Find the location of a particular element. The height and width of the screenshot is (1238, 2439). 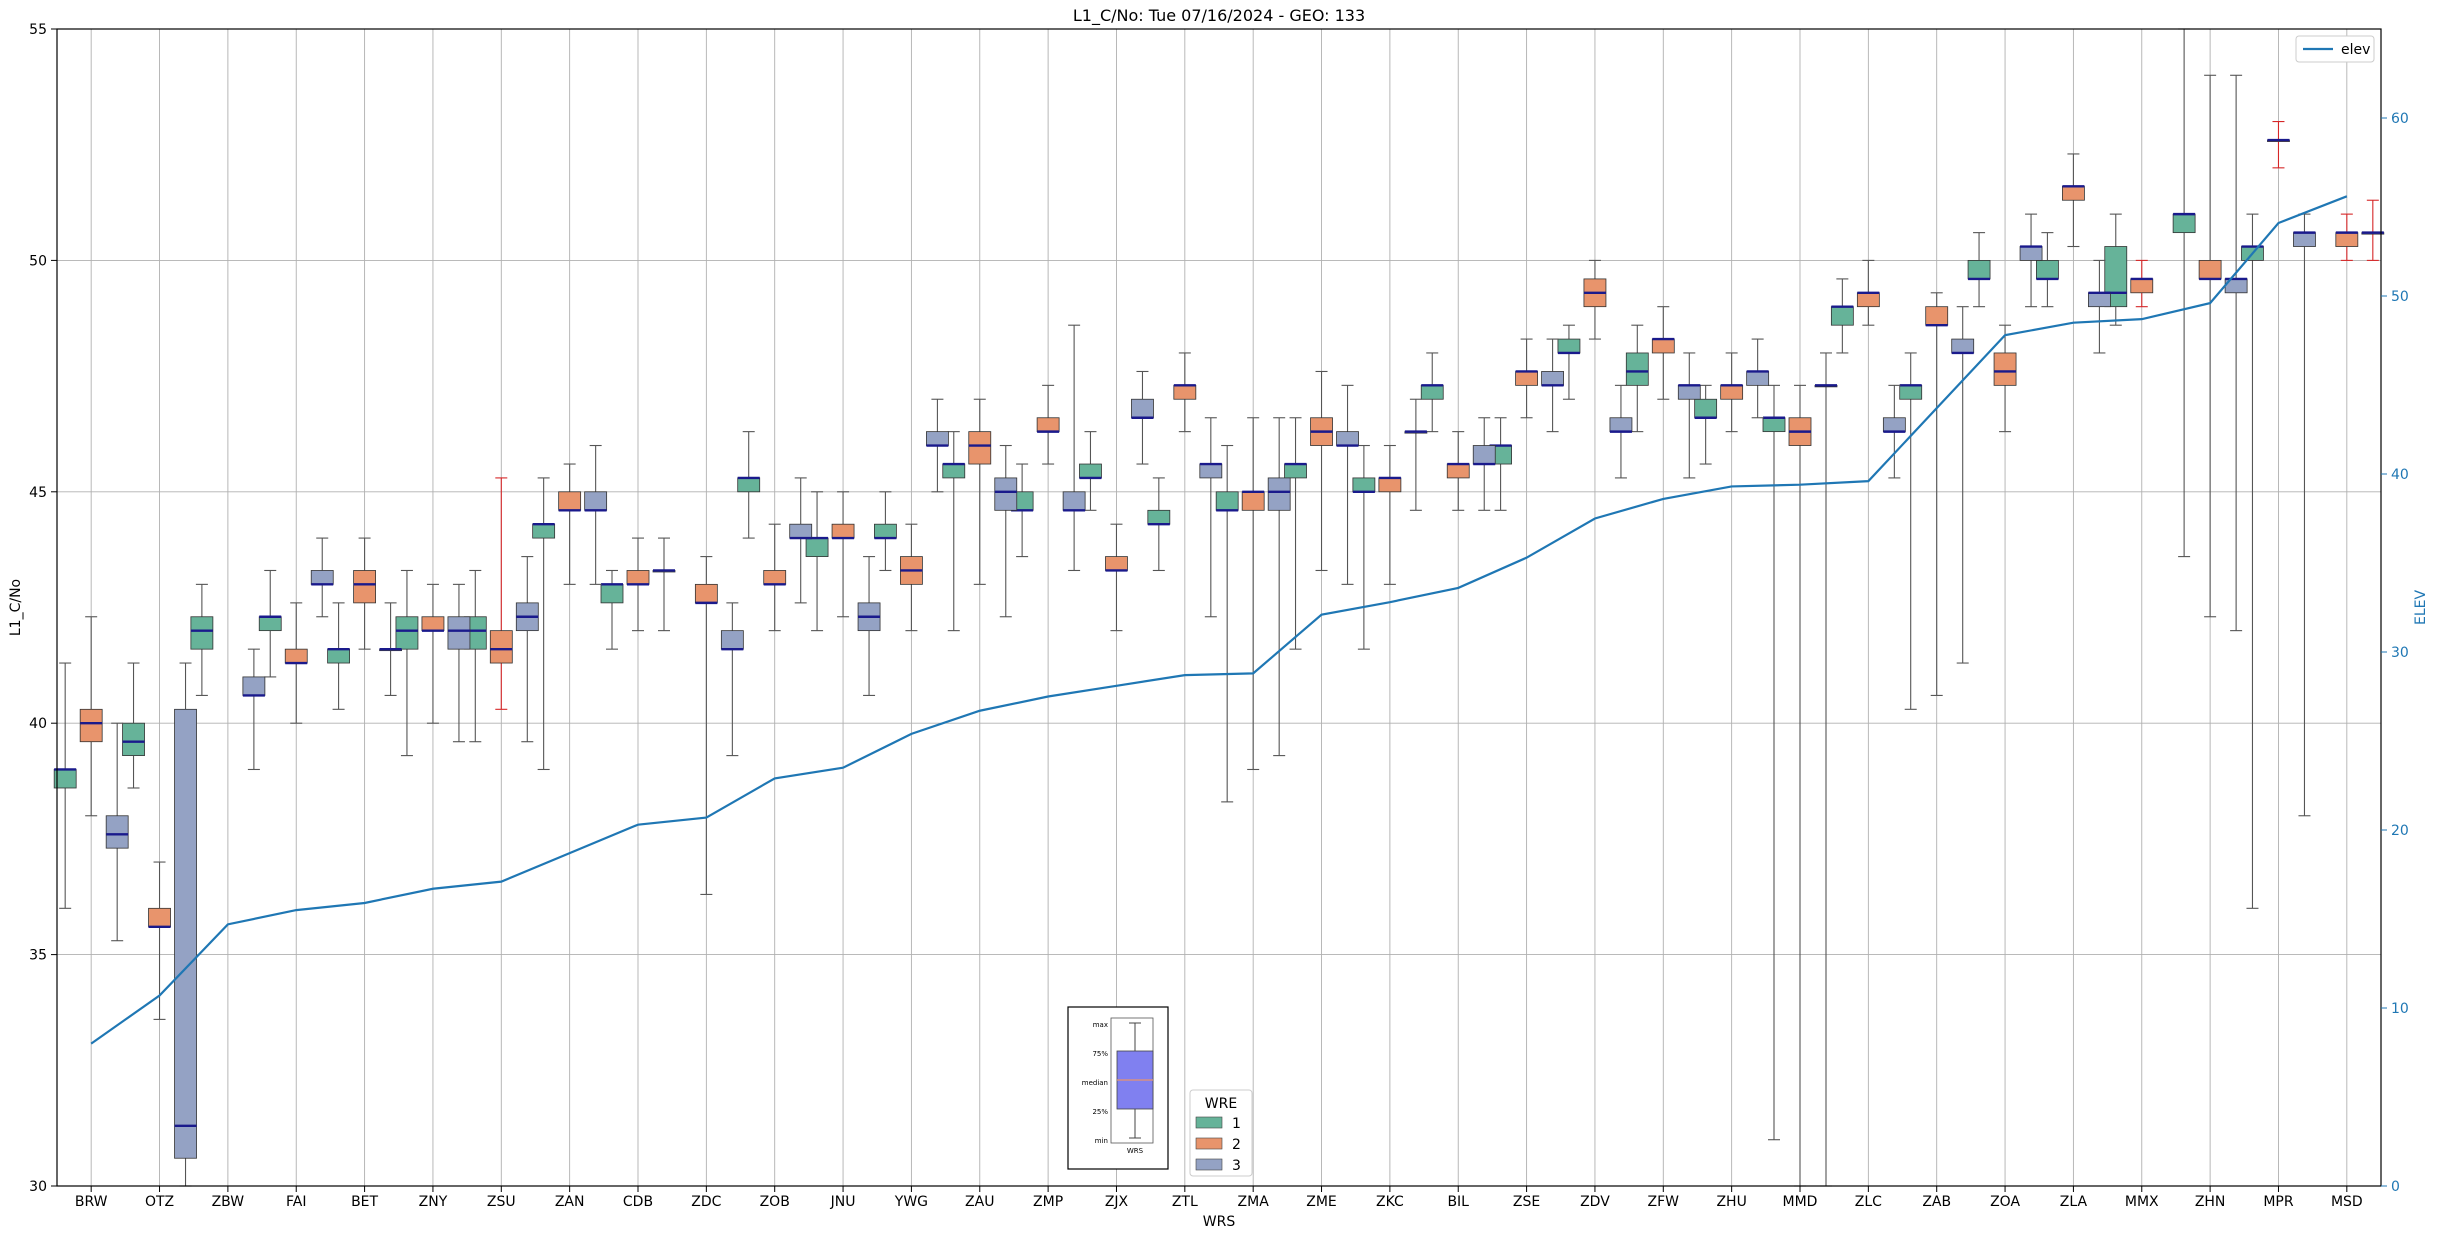

x-tick-label: ZMA is located at coordinates (1254, 1202).